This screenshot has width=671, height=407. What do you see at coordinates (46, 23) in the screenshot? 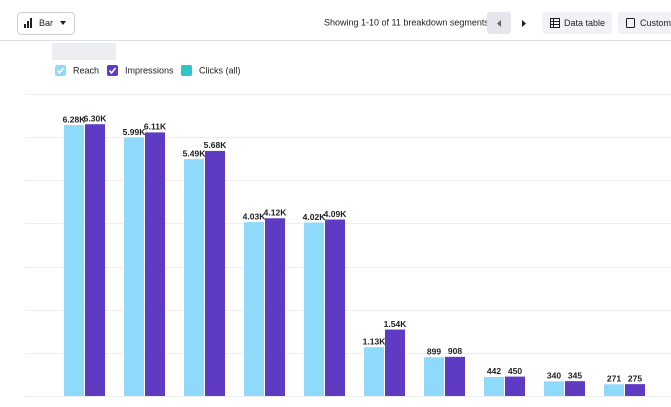
I see `chart-type-label: Bar` at bounding box center [46, 23].